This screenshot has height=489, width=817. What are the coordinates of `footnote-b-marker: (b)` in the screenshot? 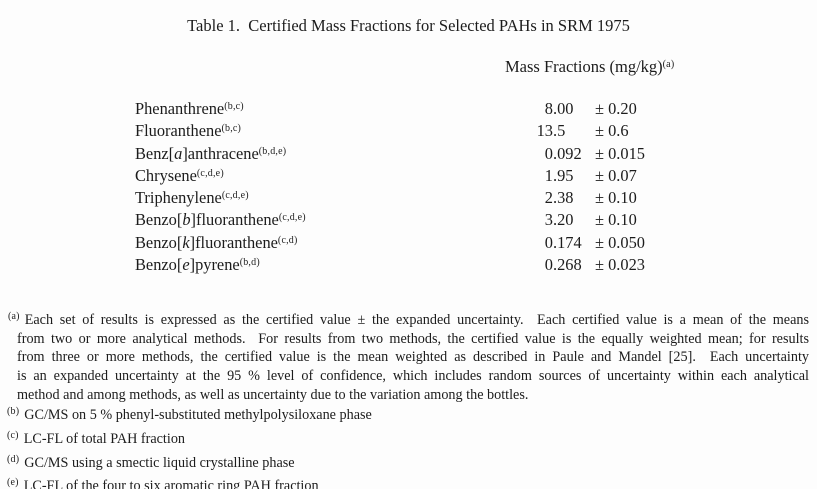 It's located at (13, 411).